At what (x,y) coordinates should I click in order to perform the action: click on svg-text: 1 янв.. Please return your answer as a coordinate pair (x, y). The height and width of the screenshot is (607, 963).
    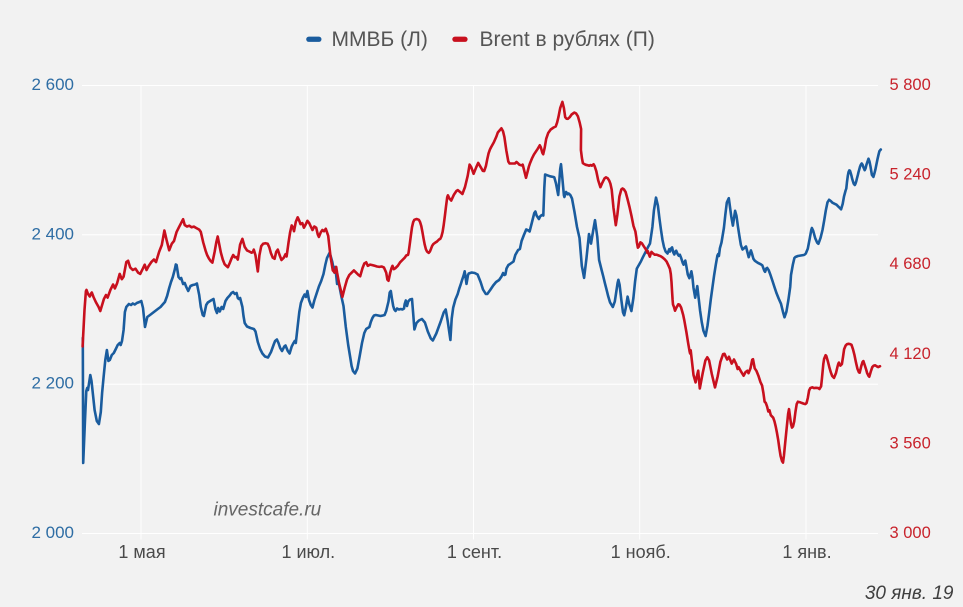
    Looking at the image, I should click on (806, 552).